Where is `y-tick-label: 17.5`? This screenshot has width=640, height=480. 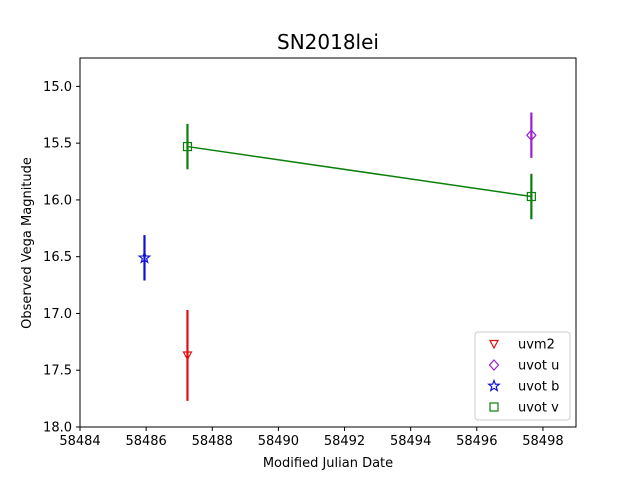 y-tick-label: 17.5 is located at coordinates (57, 371).